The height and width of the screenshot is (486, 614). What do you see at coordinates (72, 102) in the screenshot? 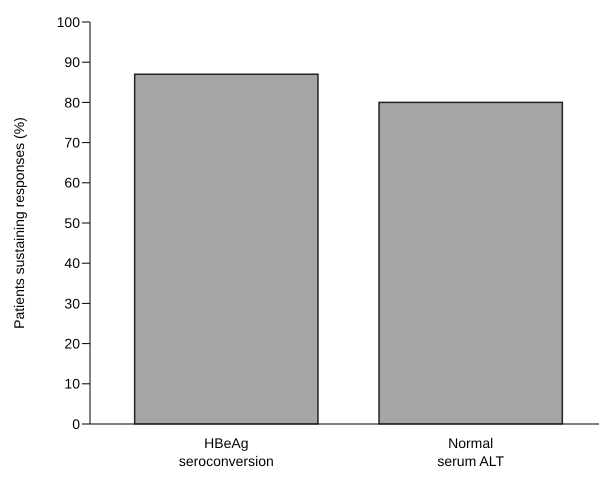
I see `y-tick-label: 80` at bounding box center [72, 102].